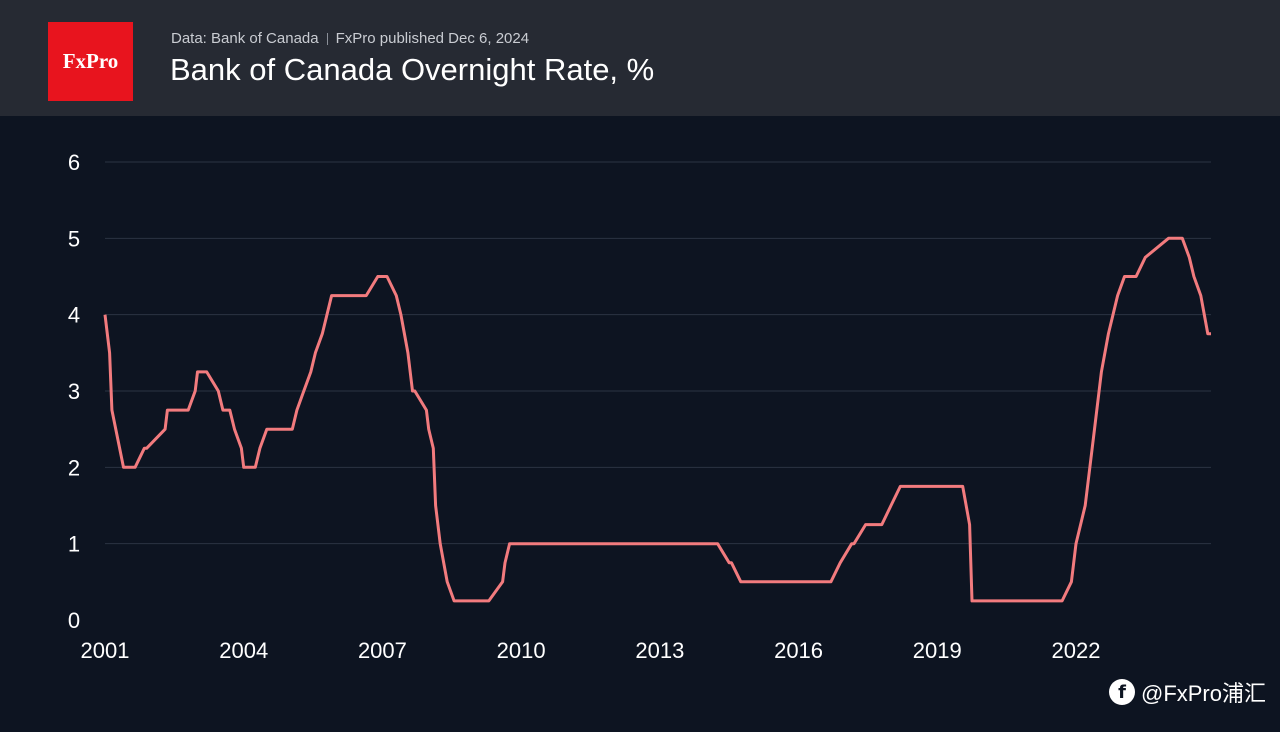 The width and height of the screenshot is (1280, 732). Describe the element at coordinates (798, 650) in the screenshot. I see `x-tick-label: 2016` at that location.